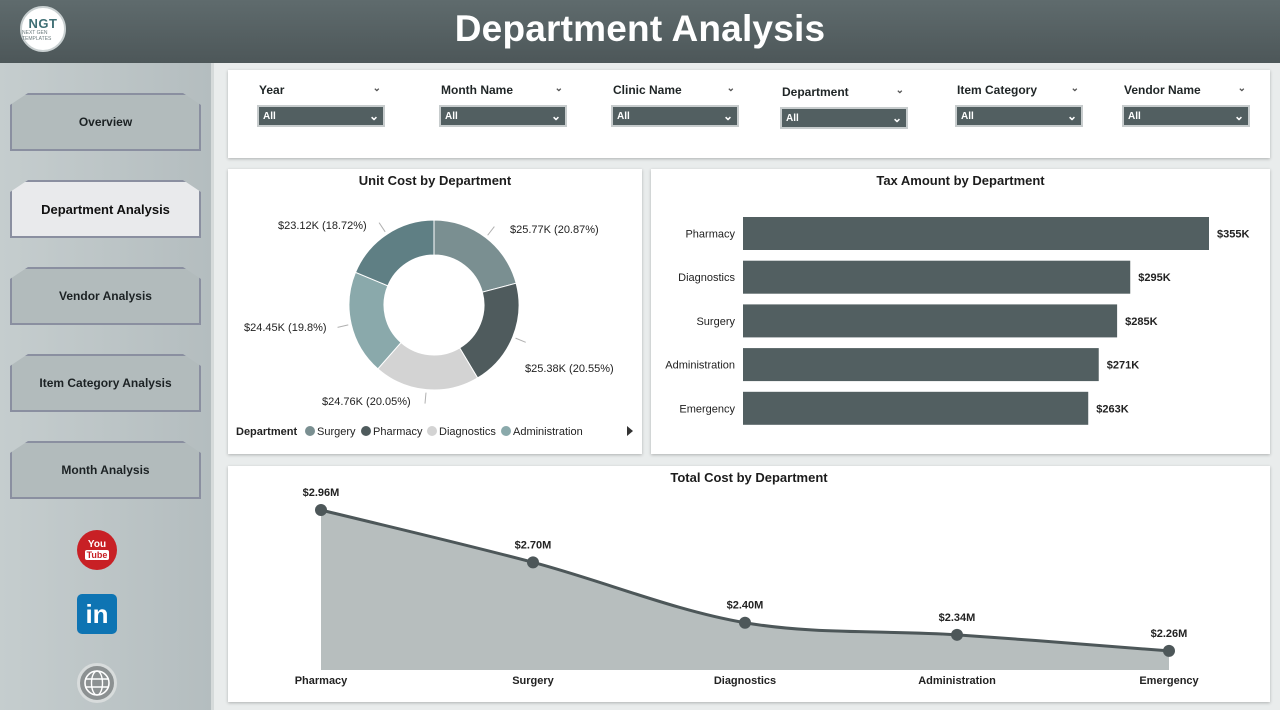 This screenshot has width=1280, height=710. What do you see at coordinates (1169, 650) in the screenshot?
I see `area-point-emergency` at bounding box center [1169, 650].